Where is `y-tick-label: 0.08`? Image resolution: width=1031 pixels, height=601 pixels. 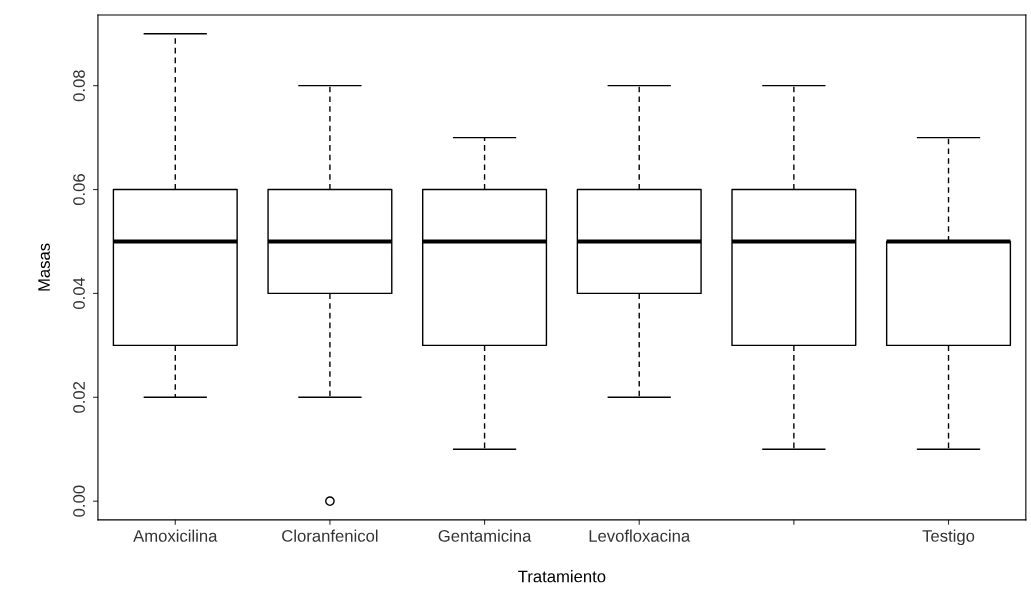
y-tick-label: 0.08 is located at coordinates (79, 86).